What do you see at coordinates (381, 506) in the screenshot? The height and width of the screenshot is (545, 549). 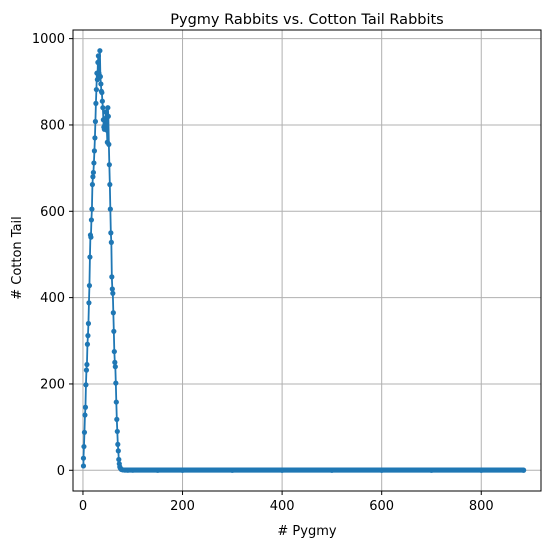 I see `x-tick-label: 600` at bounding box center [381, 506].